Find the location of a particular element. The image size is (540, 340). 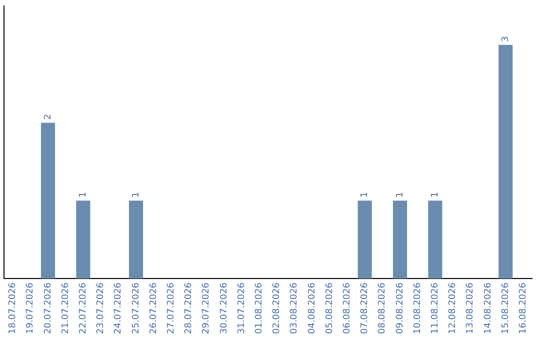

x-tick-label: 07.08.2026 is located at coordinates (365, 308).